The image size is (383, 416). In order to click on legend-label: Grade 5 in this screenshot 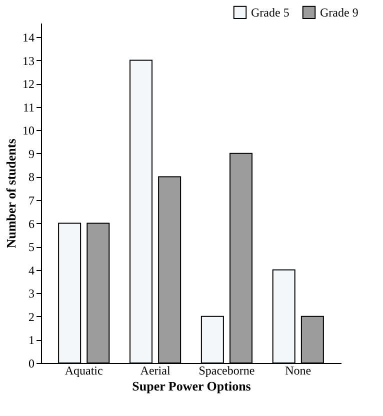, I will do `click(270, 12)`.